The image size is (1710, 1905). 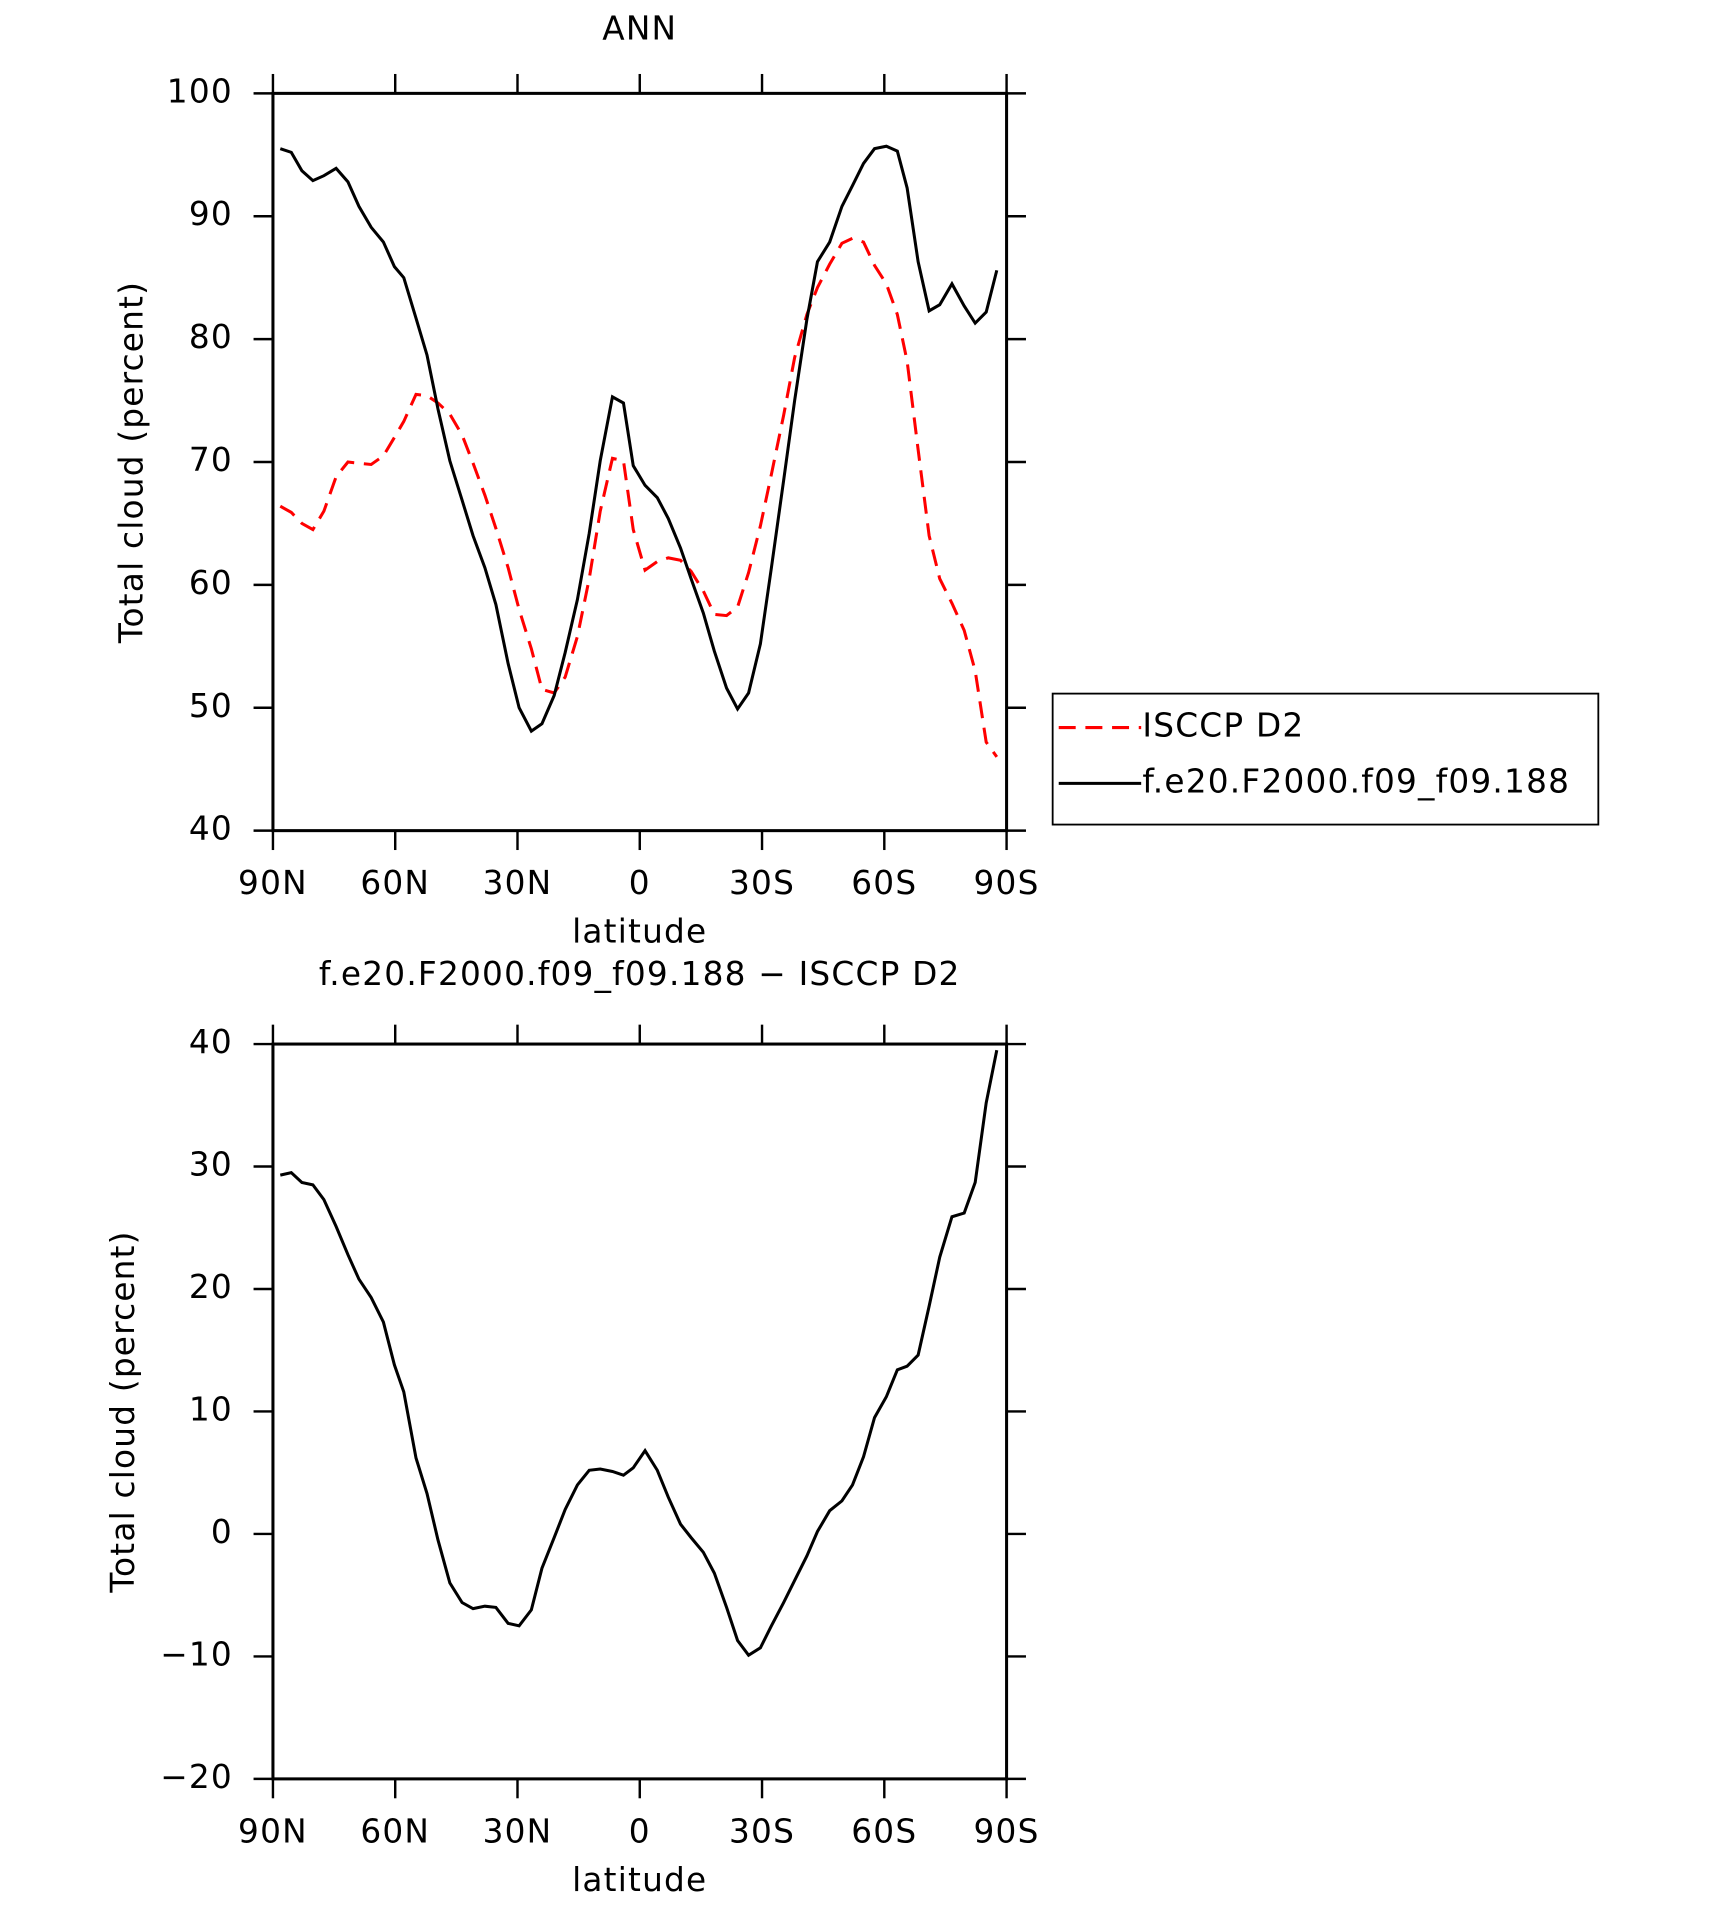 I want to click on y-tick-label: 80, so click(x=211, y=337).